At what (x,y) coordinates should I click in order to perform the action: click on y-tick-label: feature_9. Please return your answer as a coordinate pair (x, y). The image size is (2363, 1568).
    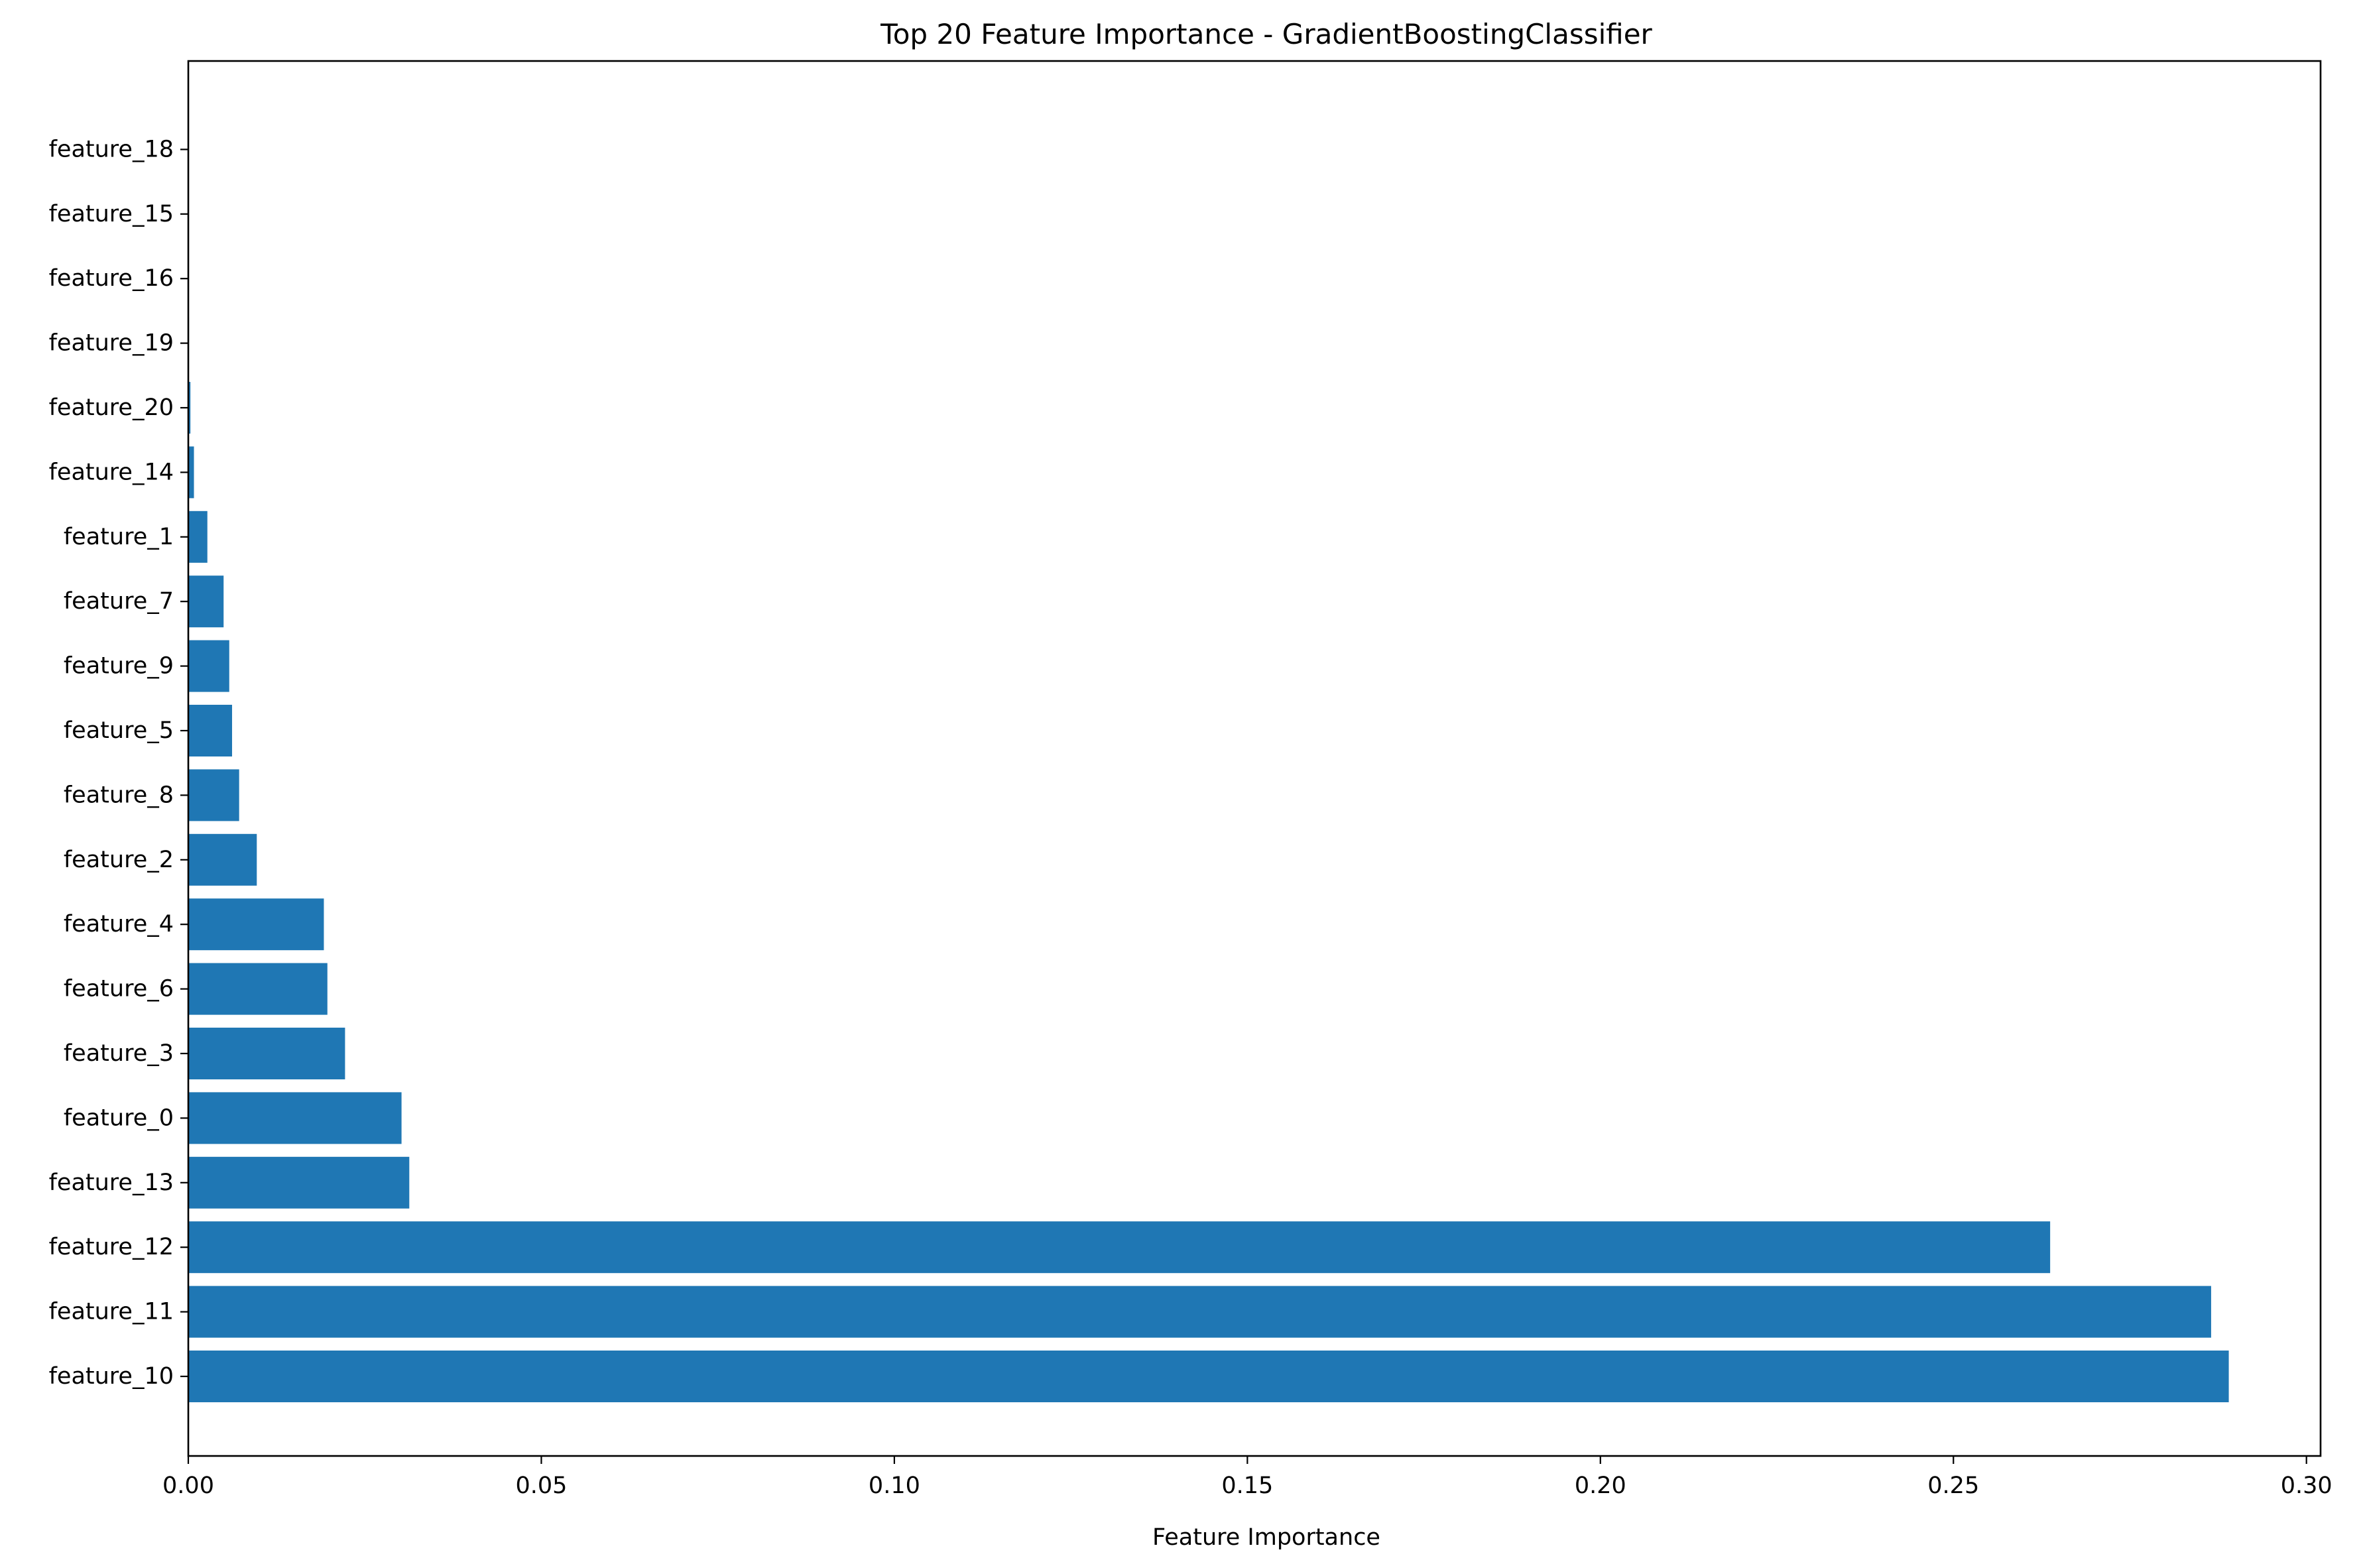
    Looking at the image, I should click on (119, 666).